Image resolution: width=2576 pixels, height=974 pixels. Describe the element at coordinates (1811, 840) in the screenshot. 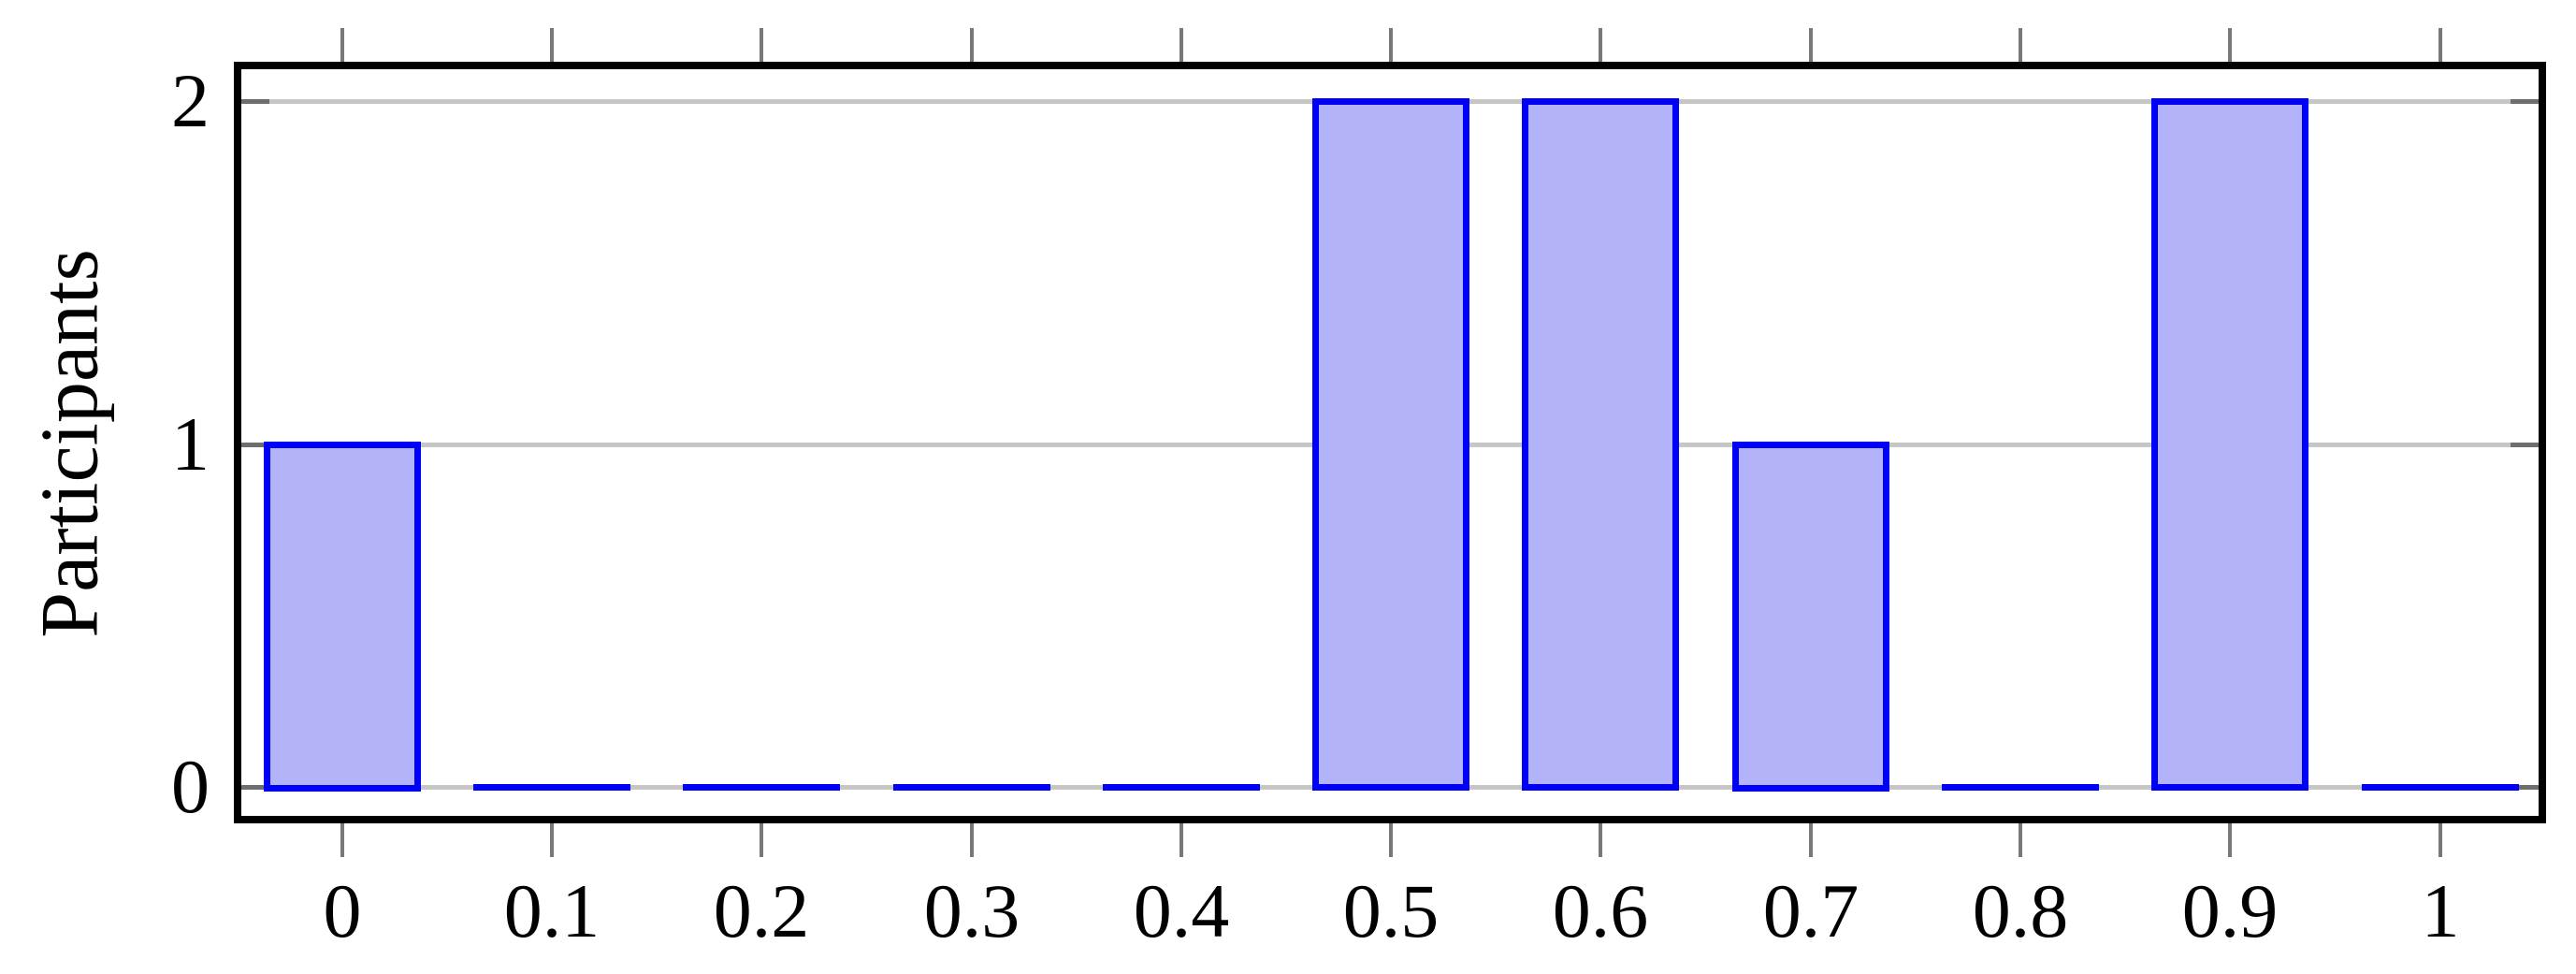

I see `x-tick-bottom-0.7` at that location.